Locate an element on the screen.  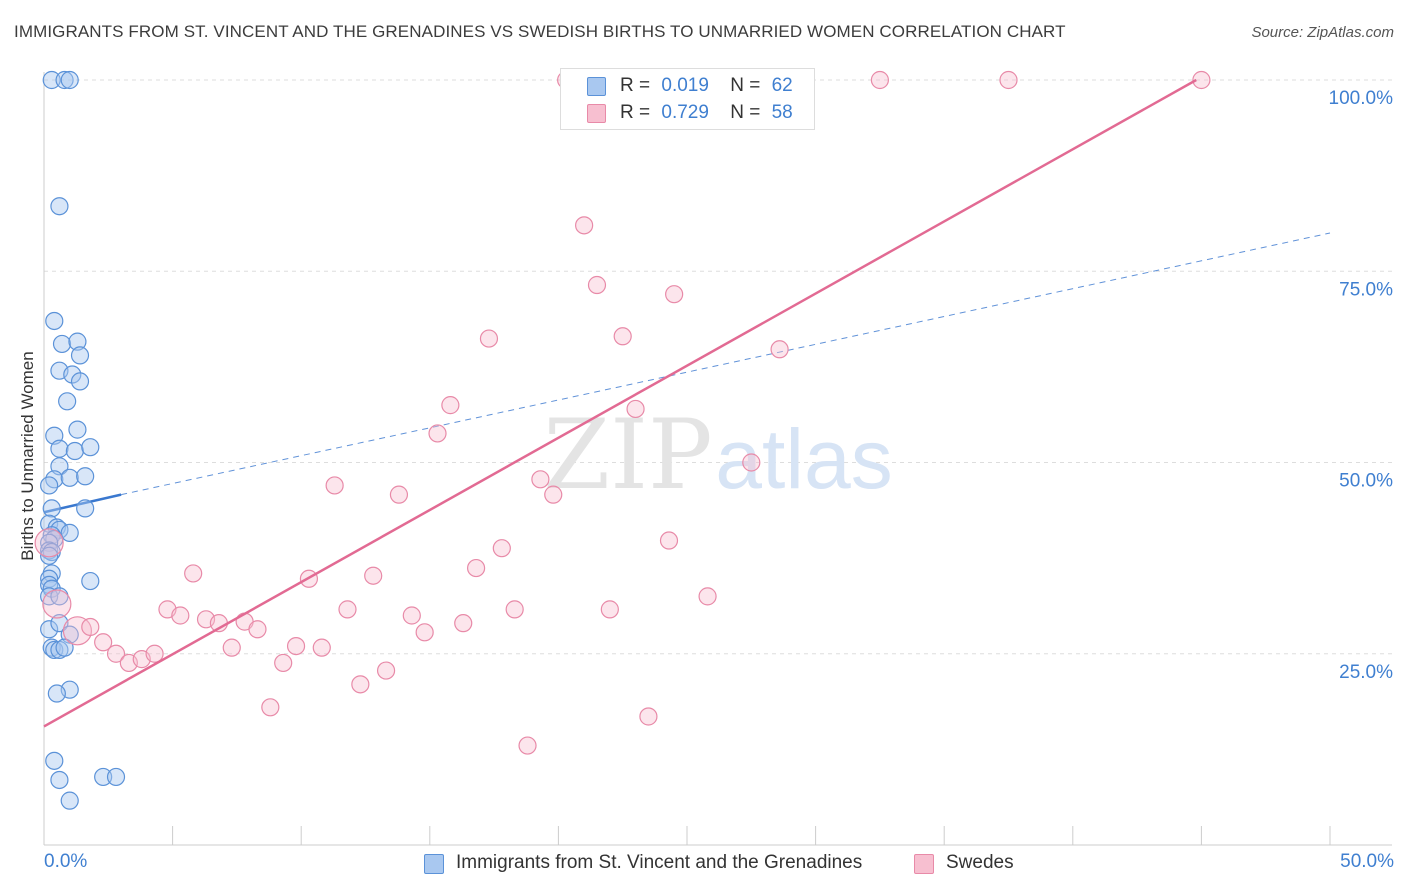
watermark-atlas: atlas is located at coordinates (803, 459).